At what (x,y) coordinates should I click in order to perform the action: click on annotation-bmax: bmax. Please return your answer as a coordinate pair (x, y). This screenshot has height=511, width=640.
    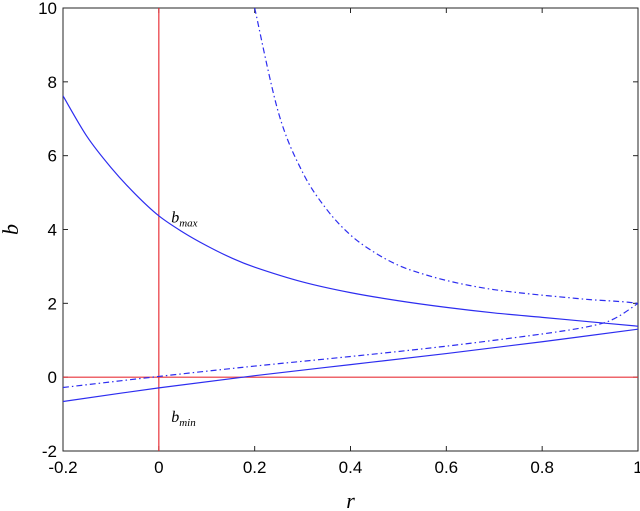
    Looking at the image, I should click on (184, 220).